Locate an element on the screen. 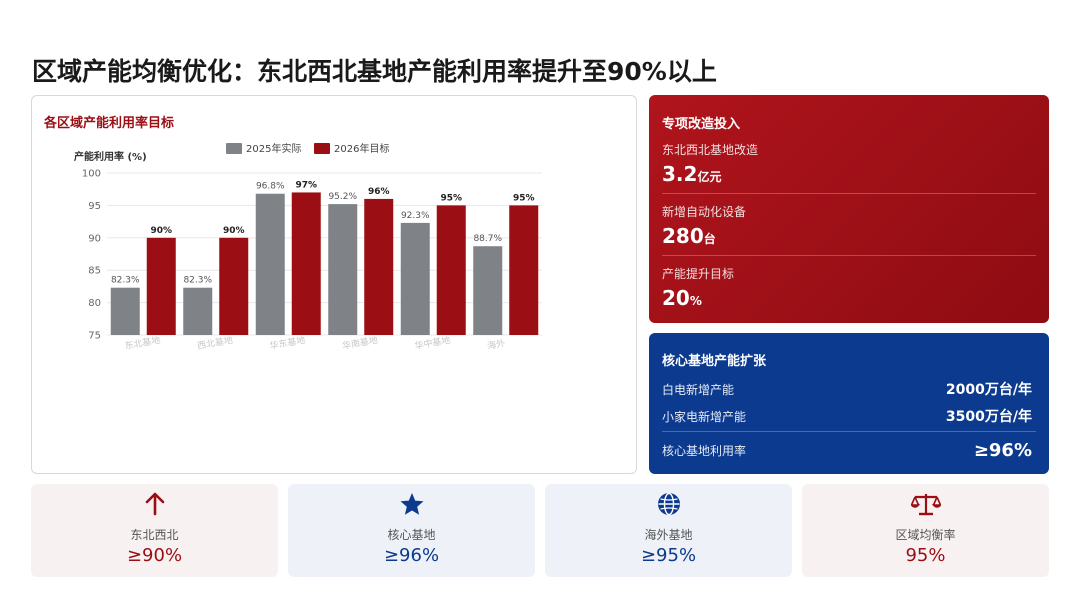  kpi-value: ≥96% is located at coordinates (411, 555).